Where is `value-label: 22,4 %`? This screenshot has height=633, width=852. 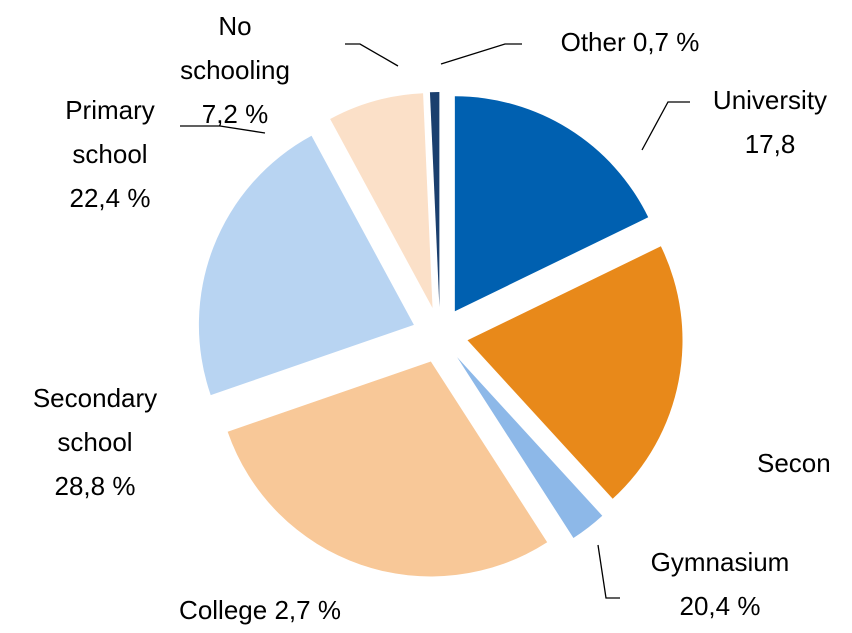 value-label: 22,4 % is located at coordinates (110, 198).